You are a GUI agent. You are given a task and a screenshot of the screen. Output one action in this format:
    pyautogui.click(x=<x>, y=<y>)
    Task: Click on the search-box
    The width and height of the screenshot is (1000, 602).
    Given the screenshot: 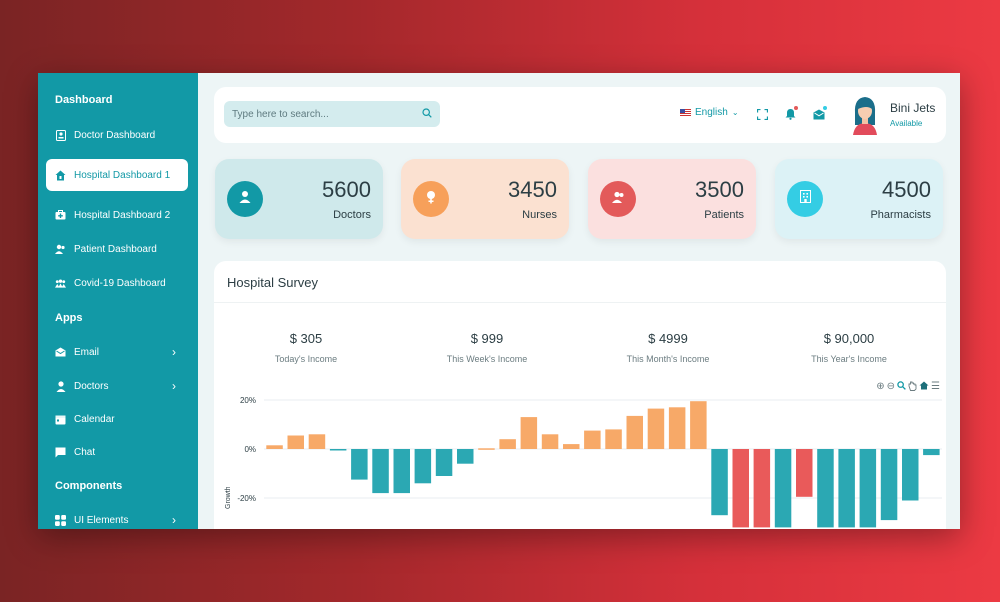 What is the action you would take?
    pyautogui.click(x=332, y=114)
    